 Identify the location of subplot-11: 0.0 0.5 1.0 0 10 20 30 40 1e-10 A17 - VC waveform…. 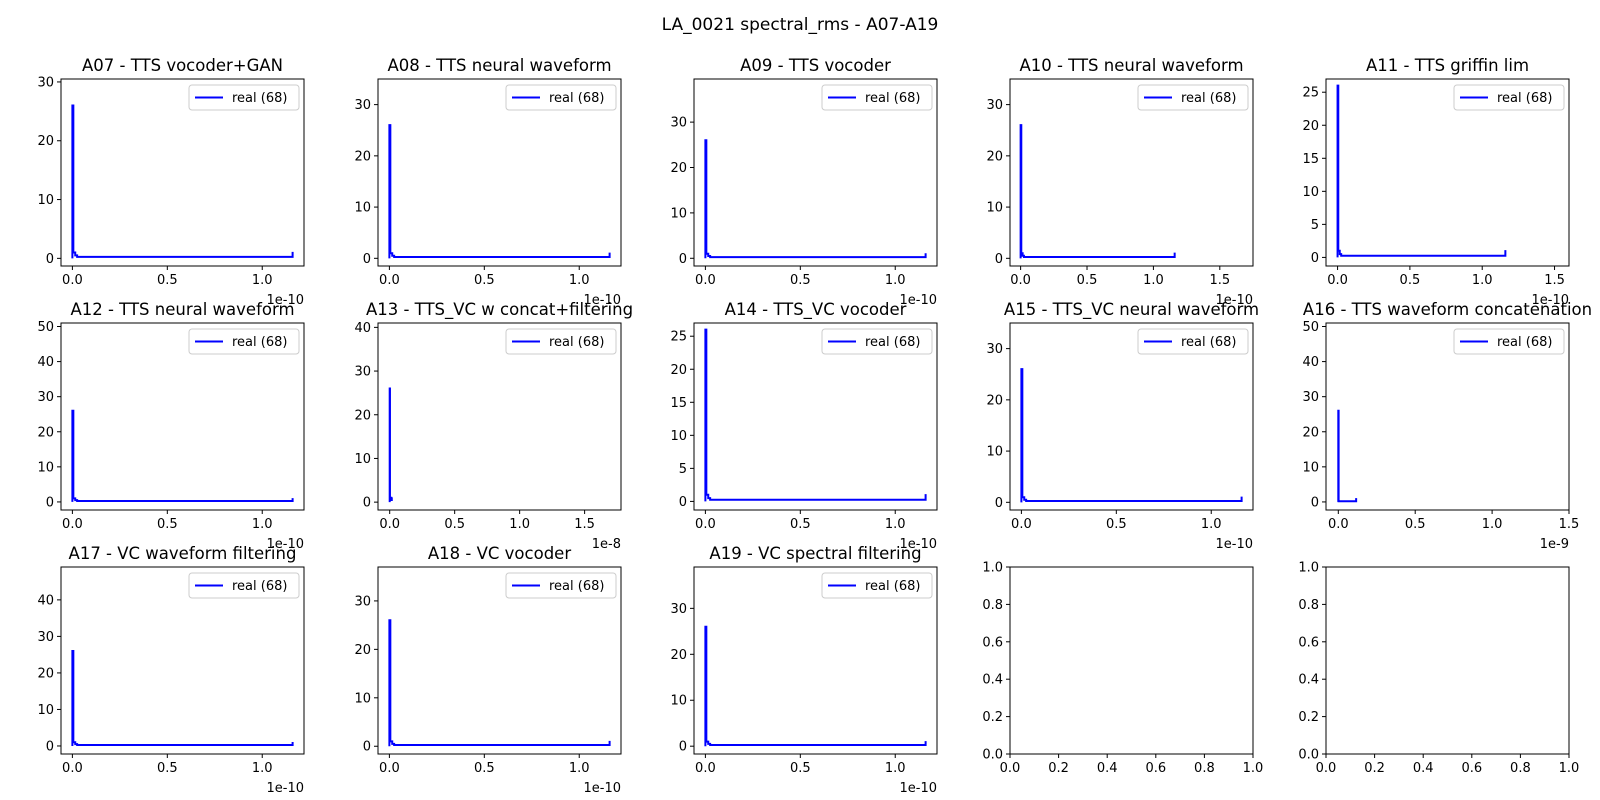
(171, 670).